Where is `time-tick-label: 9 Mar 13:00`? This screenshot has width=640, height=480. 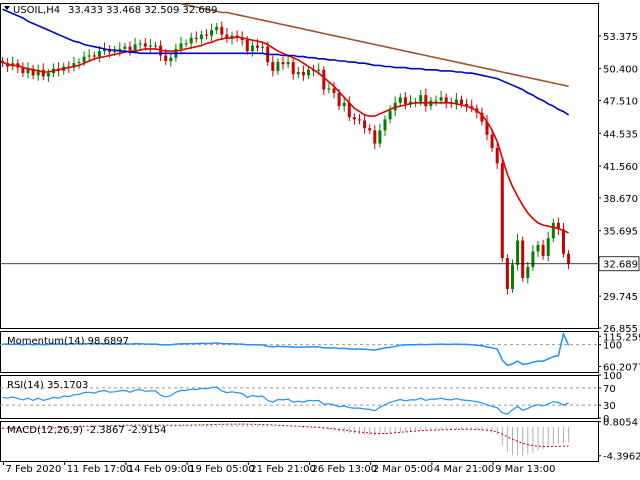
time-tick-label: 9 Mar 13:00 is located at coordinates (525, 469).